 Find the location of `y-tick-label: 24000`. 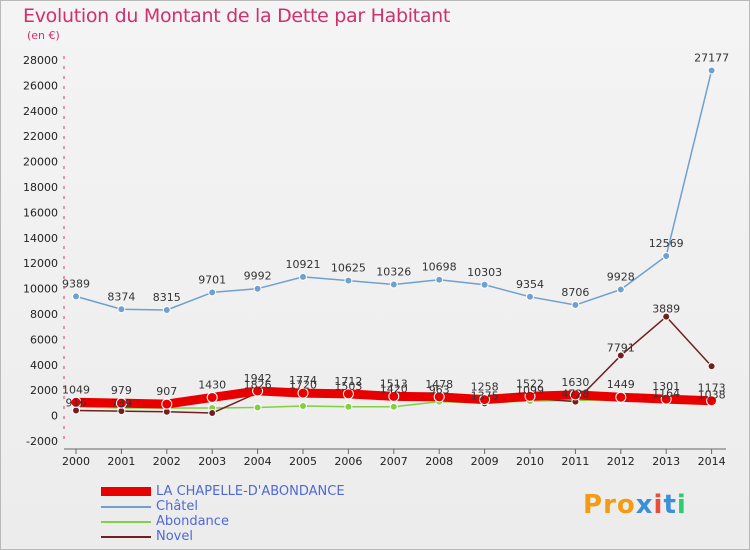

y-tick-label: 24000 is located at coordinates (40, 111).